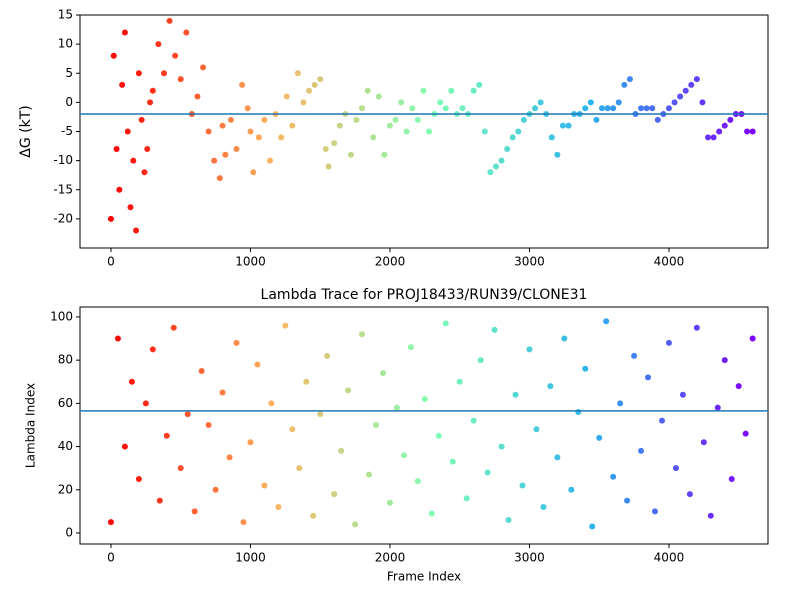 This screenshot has width=800, height=600. Describe the element at coordinates (67, 131) in the screenshot. I see `y-tick-label: -5` at that location.